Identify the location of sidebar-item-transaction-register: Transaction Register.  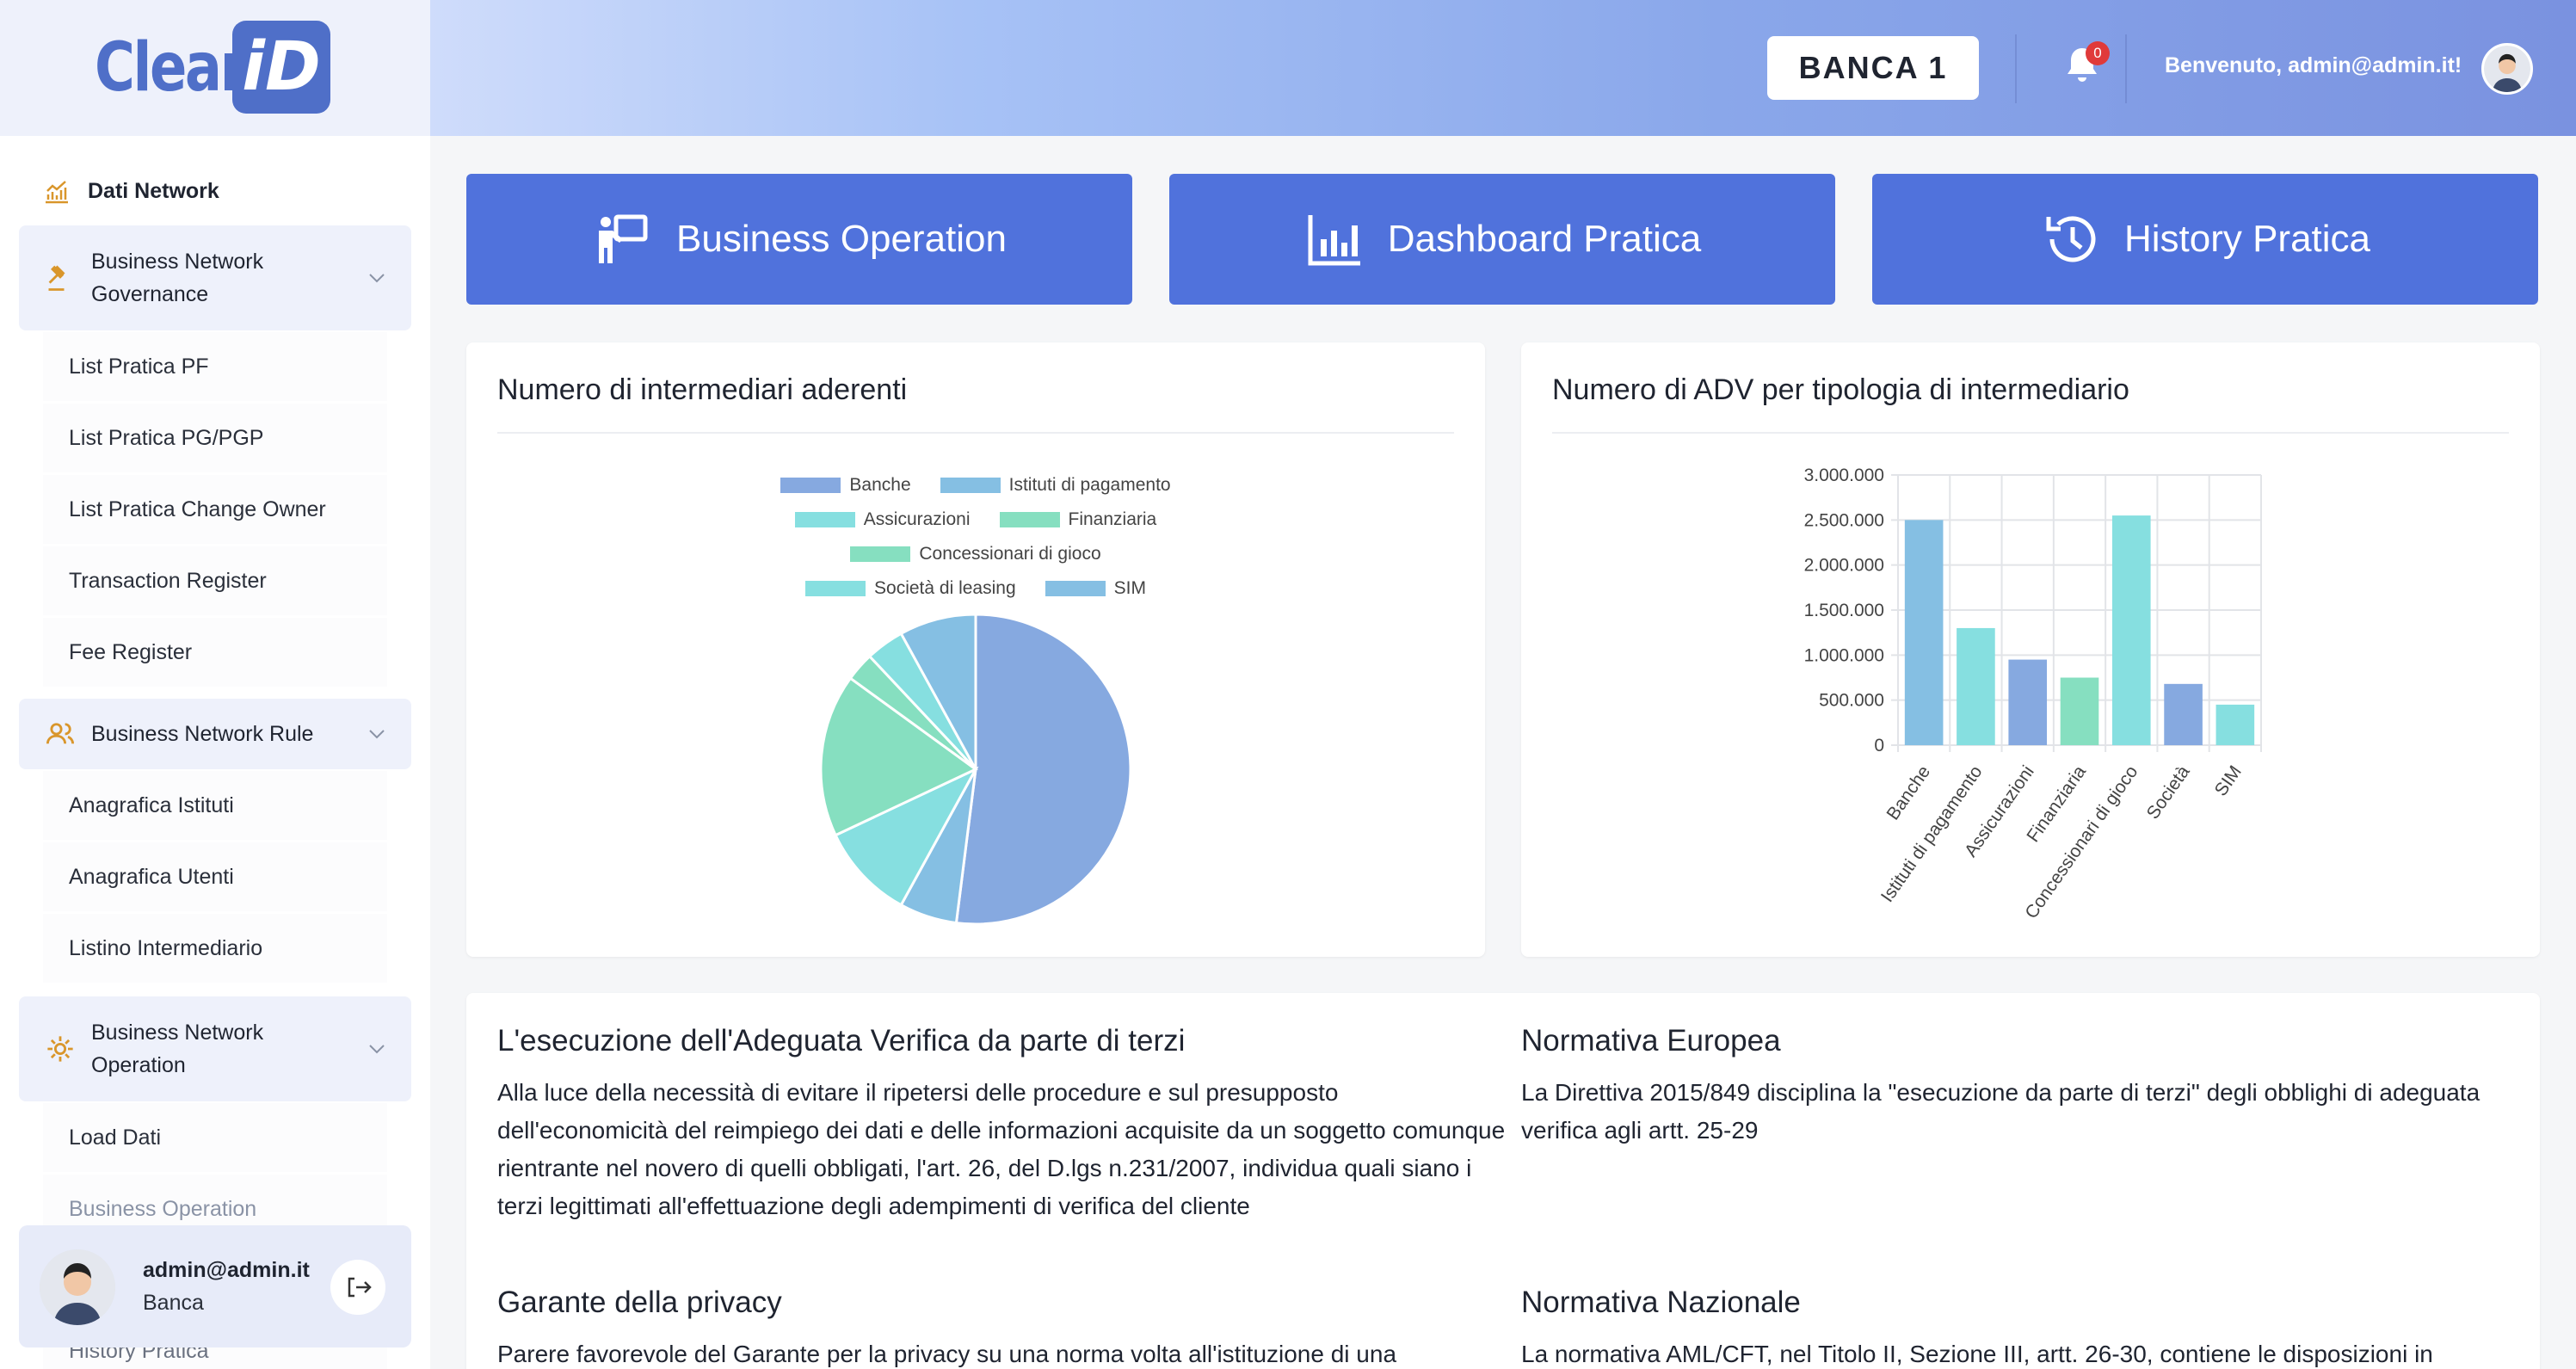
(215, 580).